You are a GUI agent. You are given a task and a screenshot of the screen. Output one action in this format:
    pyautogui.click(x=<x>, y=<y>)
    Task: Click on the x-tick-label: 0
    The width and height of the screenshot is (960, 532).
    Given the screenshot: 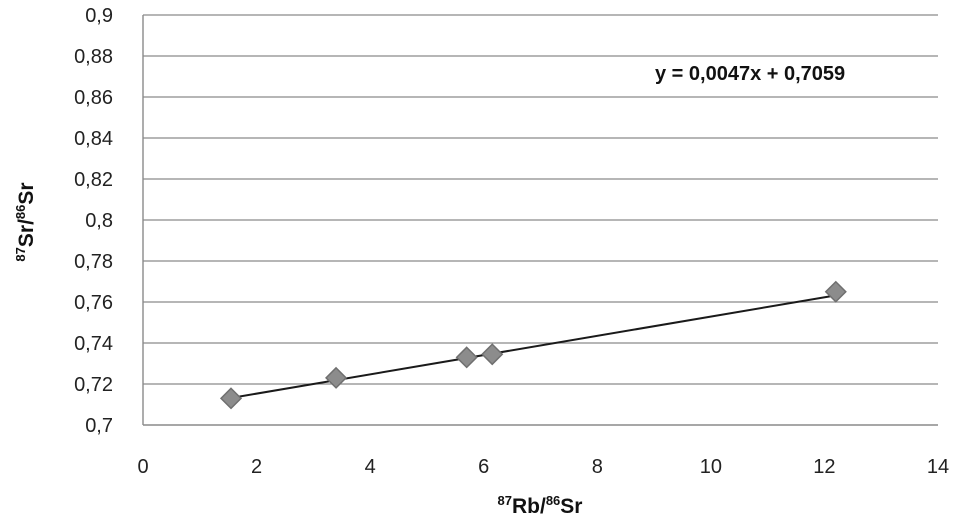 What is the action you would take?
    pyautogui.click(x=142, y=467)
    